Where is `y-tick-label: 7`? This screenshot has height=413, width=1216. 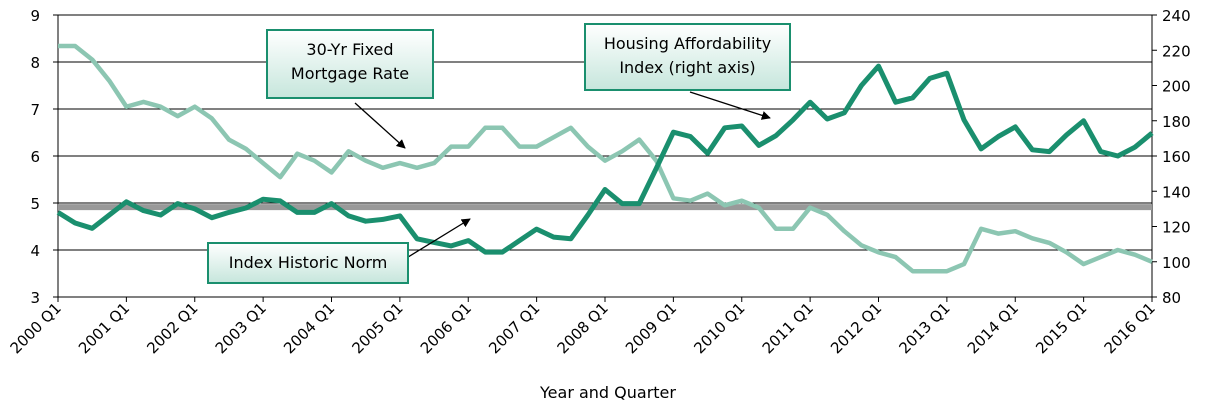 y-tick-label: 7 is located at coordinates (35, 110).